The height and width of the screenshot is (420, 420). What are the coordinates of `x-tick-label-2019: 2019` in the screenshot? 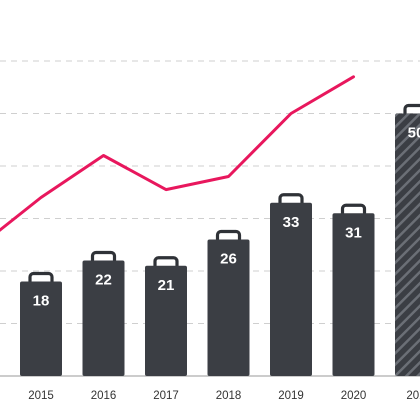 It's located at (291, 396).